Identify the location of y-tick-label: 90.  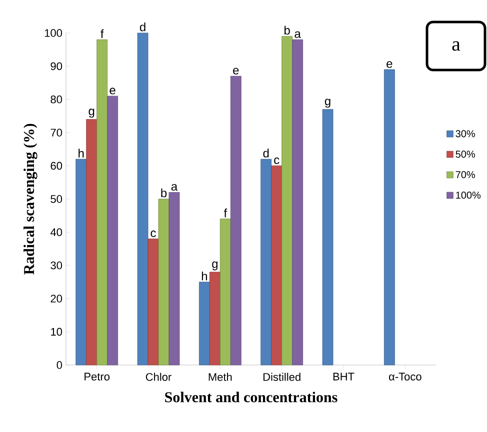
(56, 66).